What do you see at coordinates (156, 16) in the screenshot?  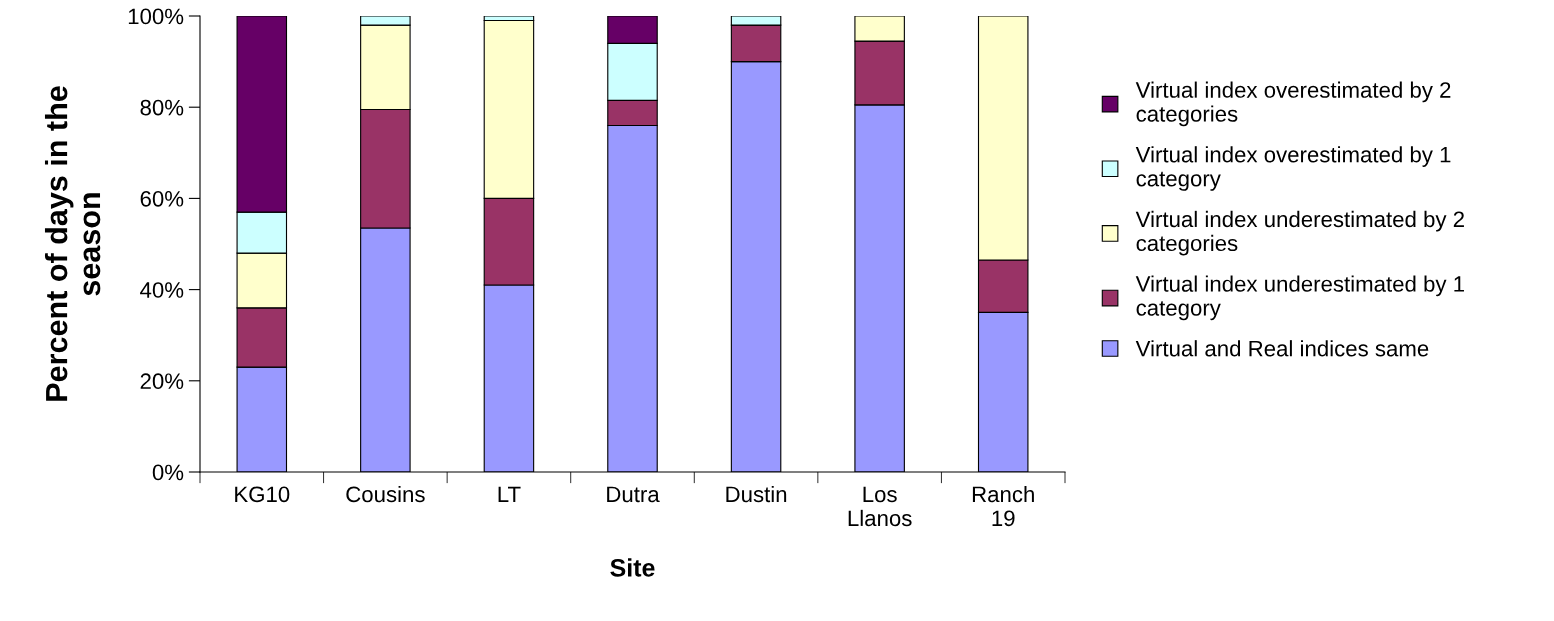 I see `y-tick-label: 100%` at bounding box center [156, 16].